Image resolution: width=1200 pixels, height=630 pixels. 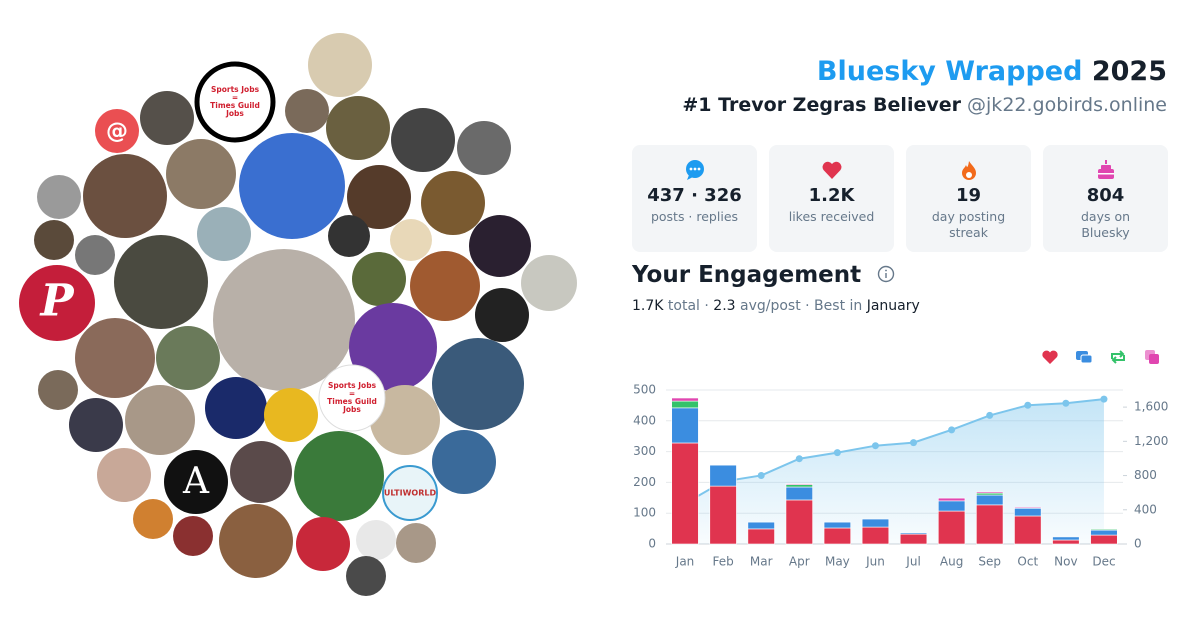 I want to click on stat-value: 19, so click(x=968, y=195).